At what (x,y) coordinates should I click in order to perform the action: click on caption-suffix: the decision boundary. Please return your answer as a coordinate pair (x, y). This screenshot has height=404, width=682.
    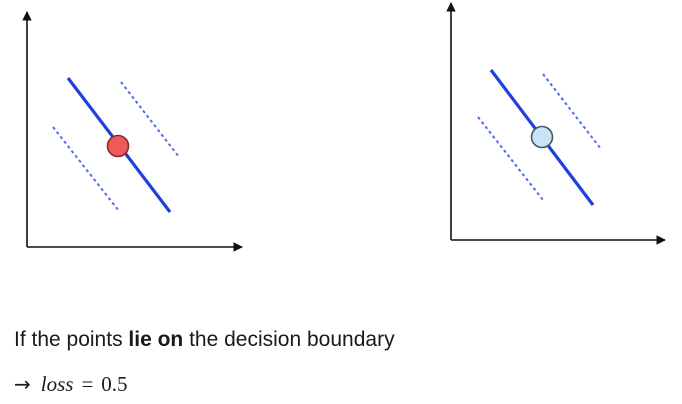
    Looking at the image, I should click on (289, 339).